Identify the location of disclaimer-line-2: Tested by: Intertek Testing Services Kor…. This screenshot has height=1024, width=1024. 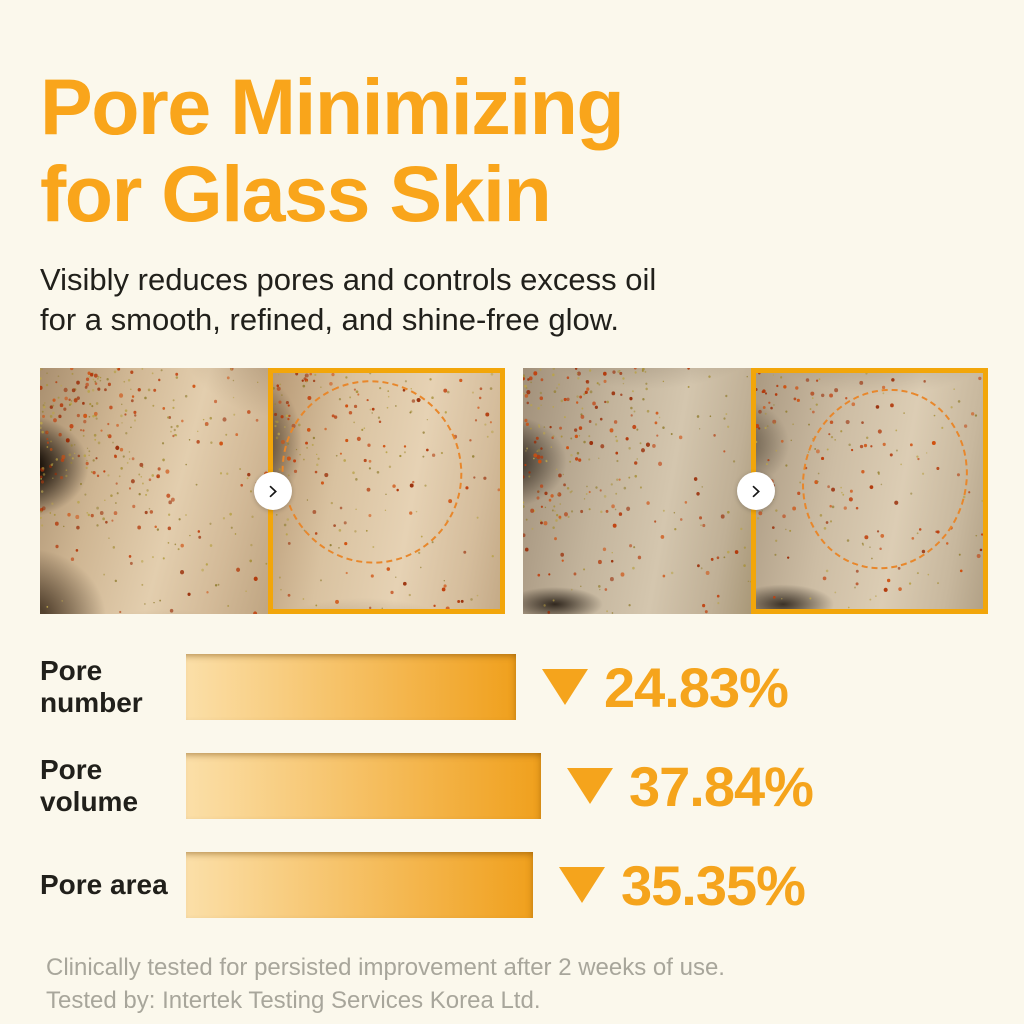
(293, 1001).